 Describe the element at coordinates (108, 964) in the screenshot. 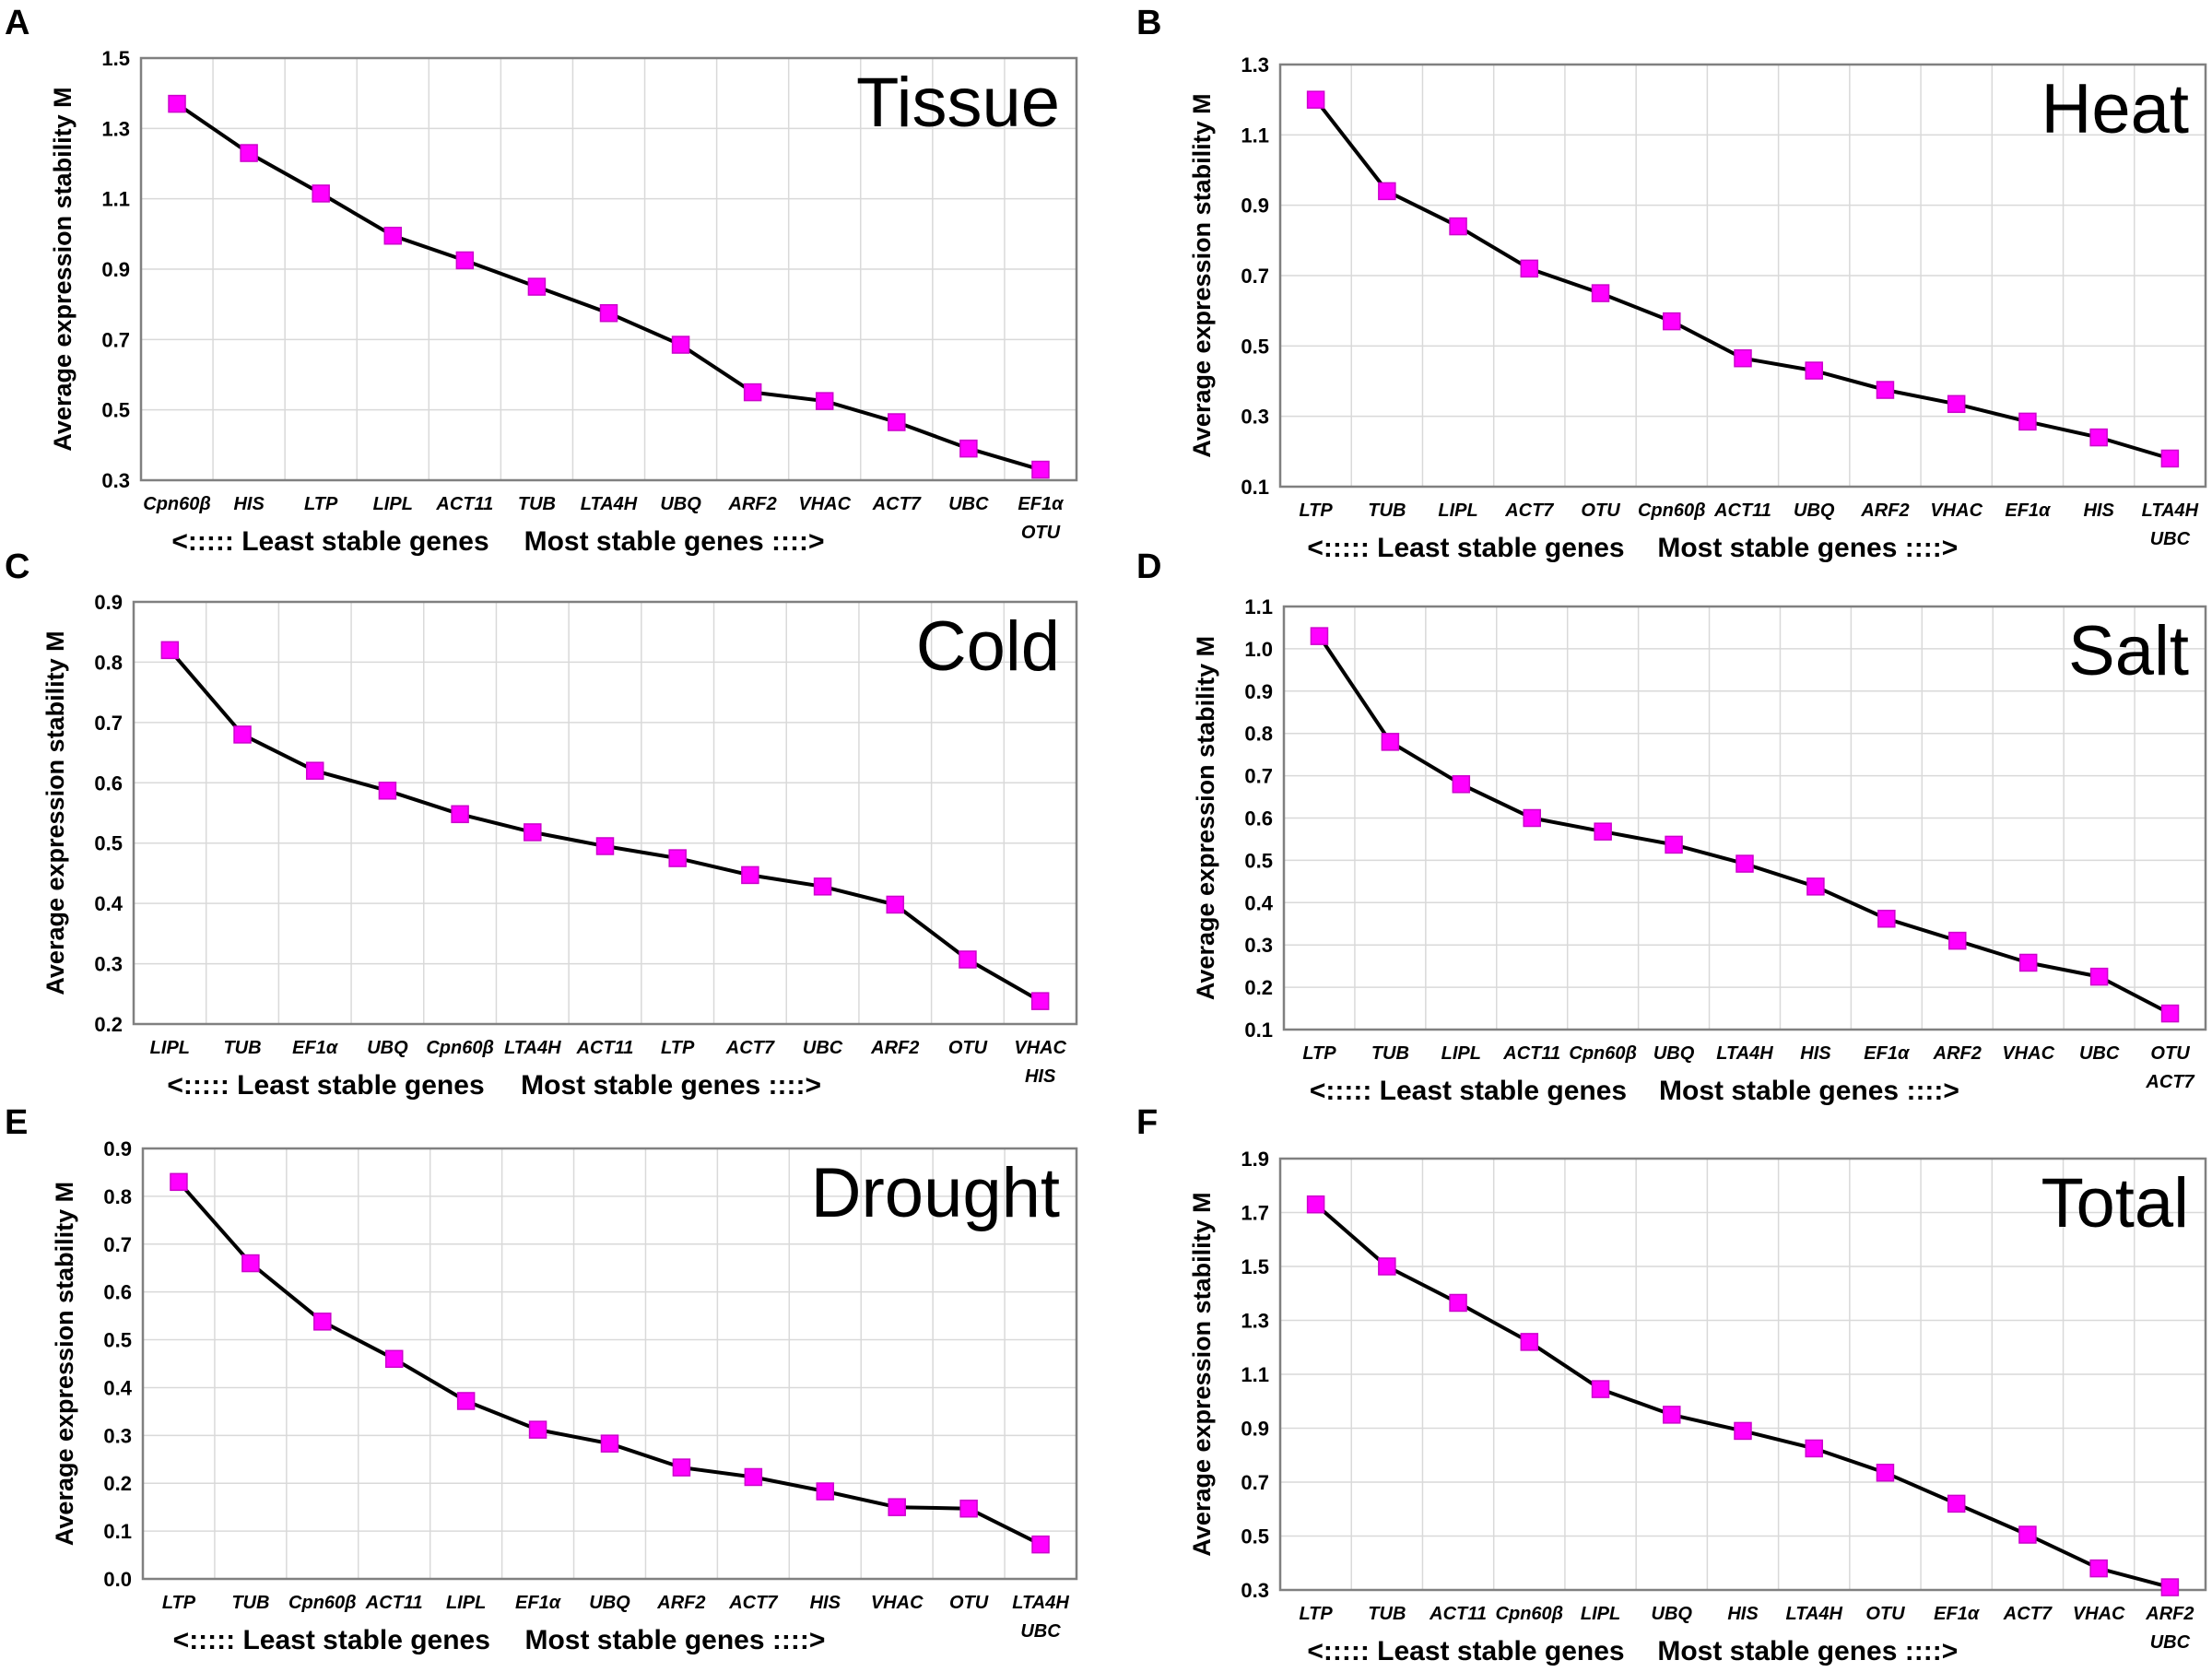

I see `y-tick-label: 0.3` at that location.